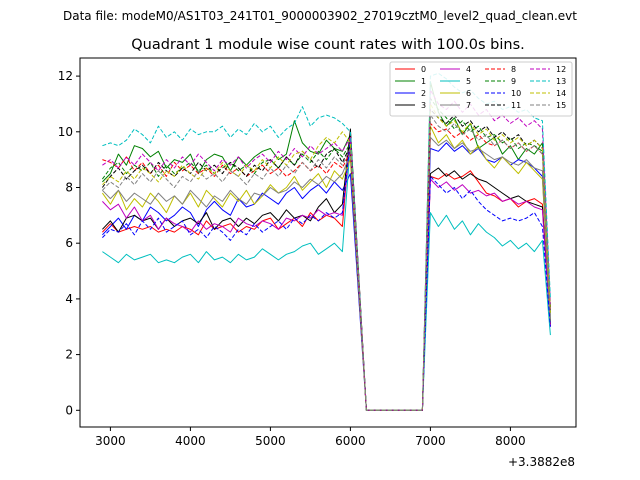 The width and height of the screenshot is (640, 480). What do you see at coordinates (510, 441) in the screenshot?
I see `x-tick-label: 8000` at bounding box center [510, 441].